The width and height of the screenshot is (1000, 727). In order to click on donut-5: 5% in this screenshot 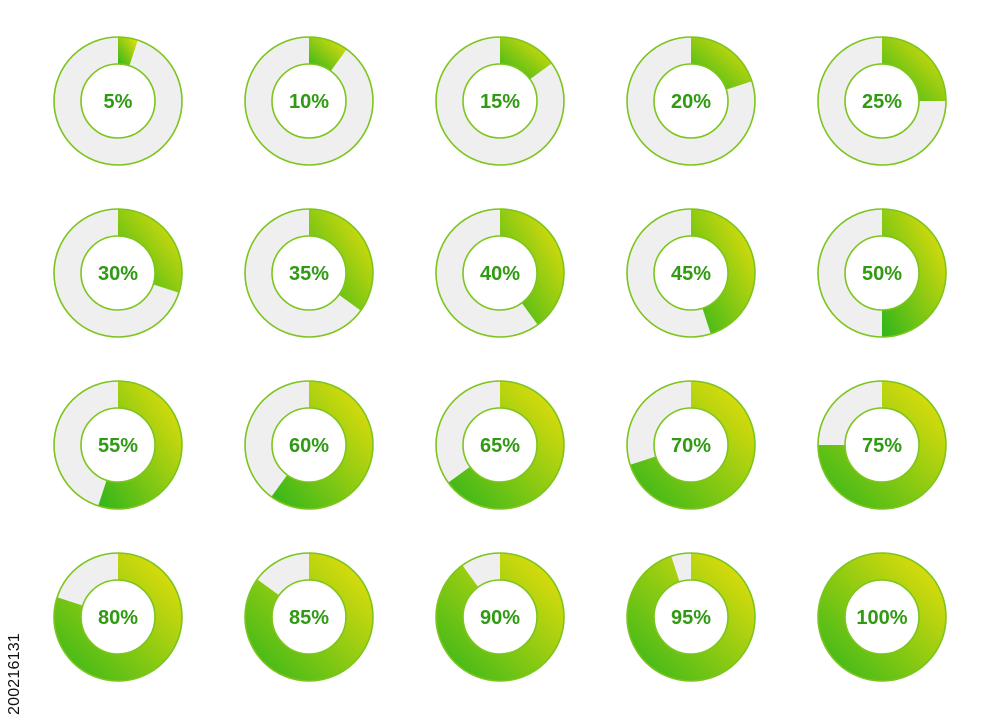, I will do `click(118, 101)`.